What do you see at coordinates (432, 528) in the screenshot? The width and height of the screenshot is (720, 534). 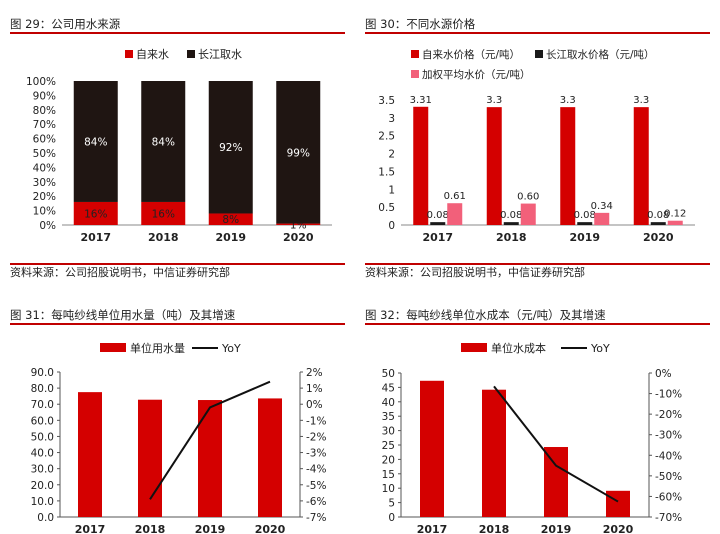 I see `x-tick-label: 2017` at bounding box center [432, 528].